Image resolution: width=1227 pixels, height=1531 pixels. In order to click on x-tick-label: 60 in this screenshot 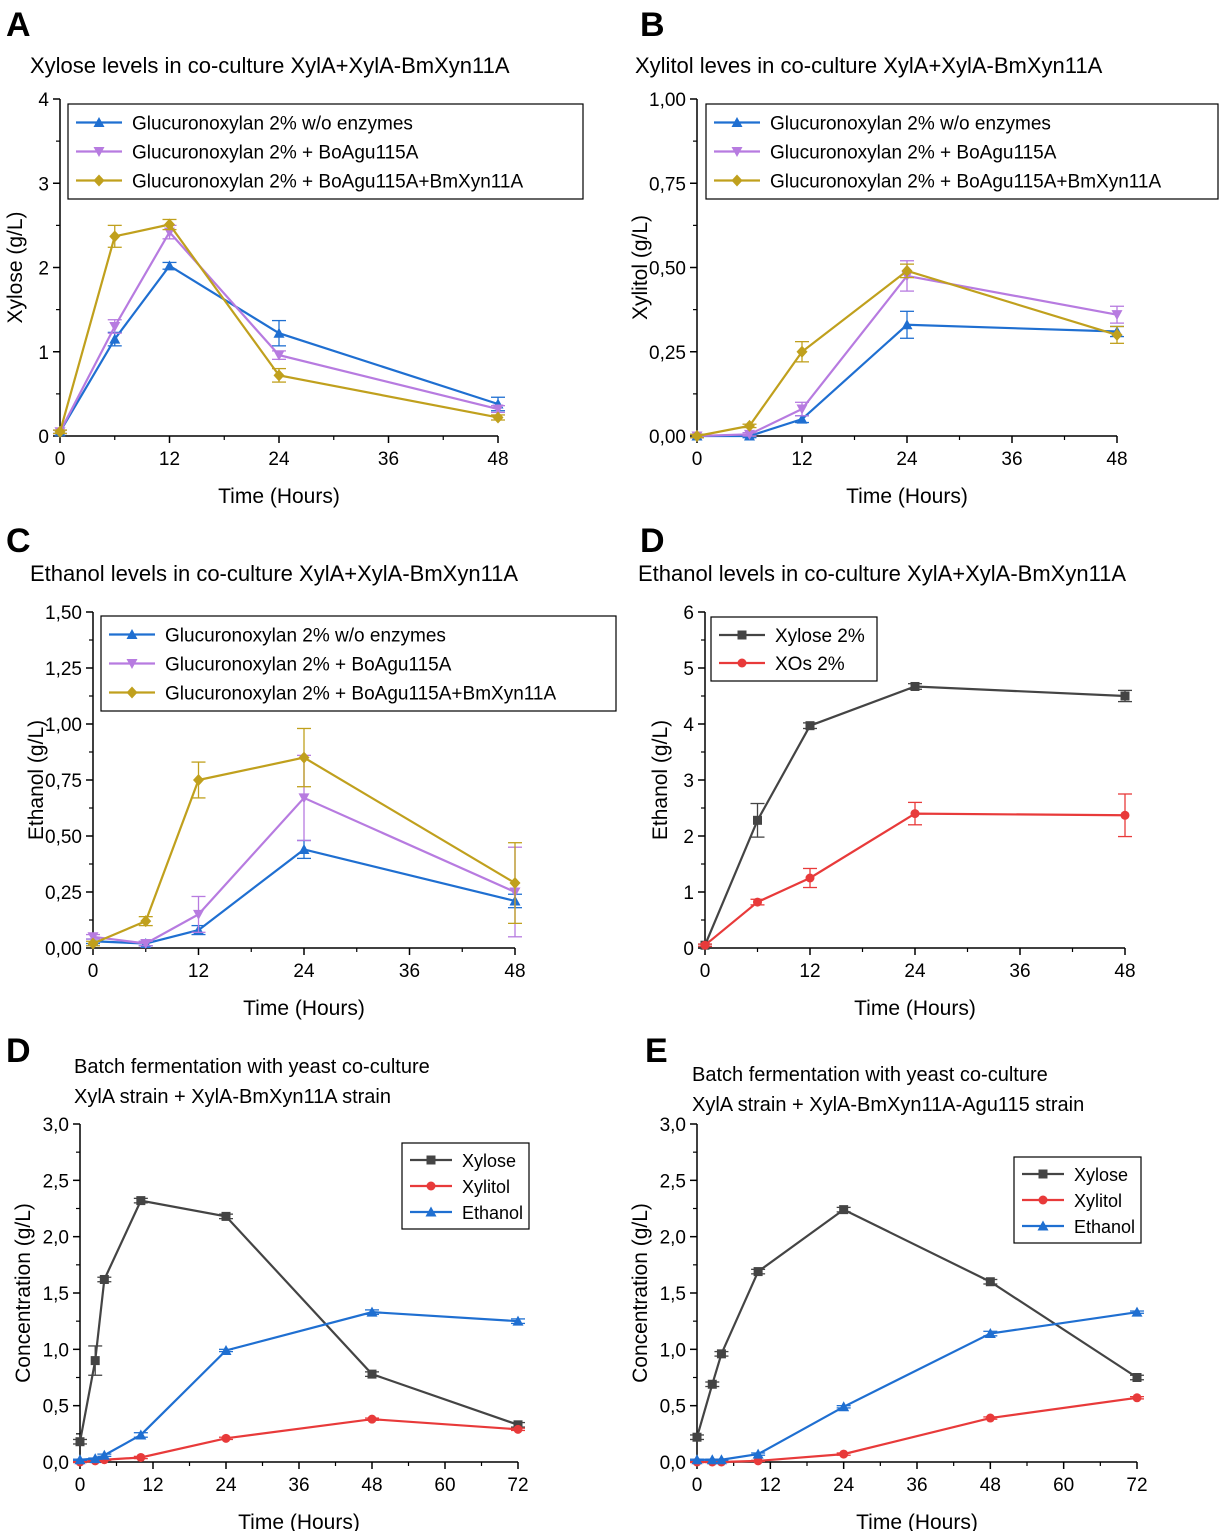, I will do `click(444, 1485)`.